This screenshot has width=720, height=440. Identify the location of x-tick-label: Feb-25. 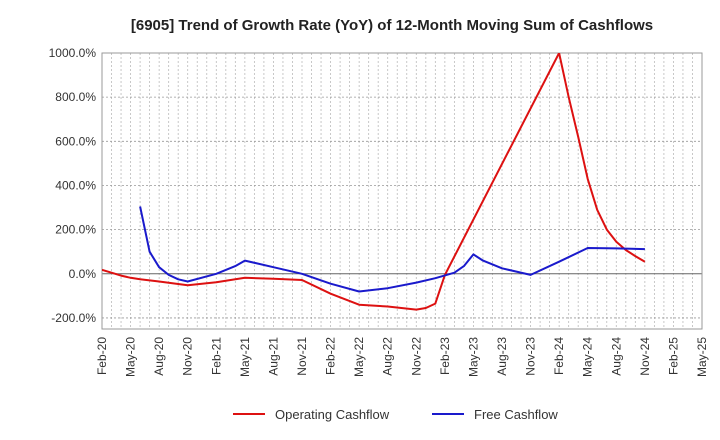
(673, 356).